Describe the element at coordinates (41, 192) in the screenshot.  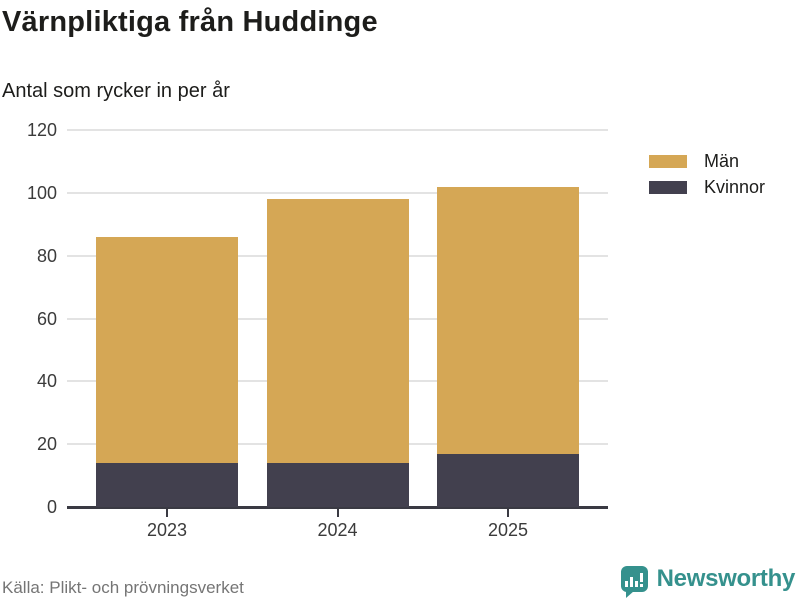
I see `y-axis-tick-label: 100` at that location.